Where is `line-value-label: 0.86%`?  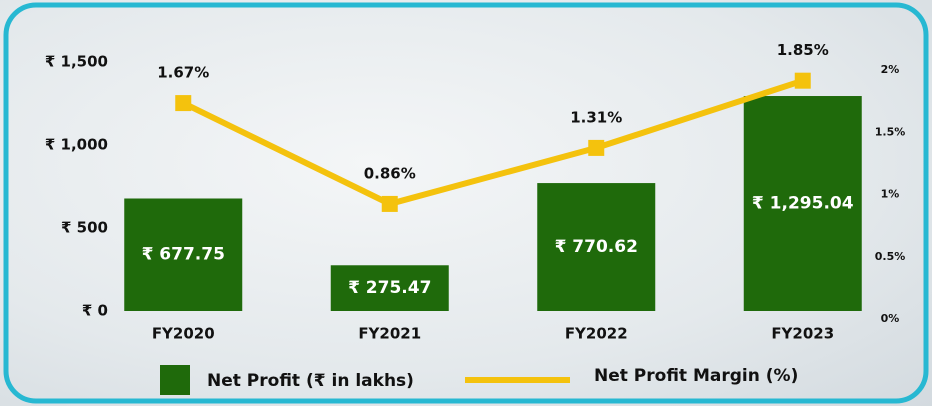
line-value-label: 0.86% is located at coordinates (390, 173).